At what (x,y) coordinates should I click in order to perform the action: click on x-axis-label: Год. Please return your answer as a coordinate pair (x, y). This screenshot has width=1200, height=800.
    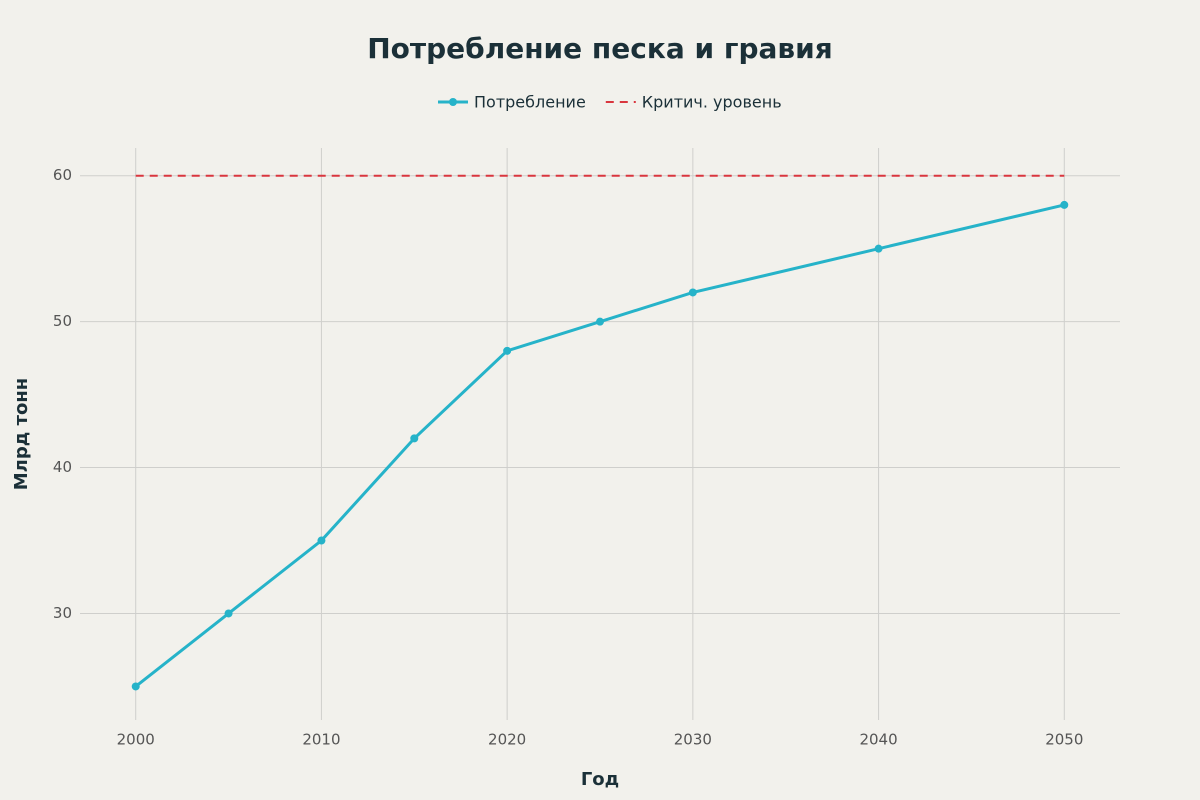
    Looking at the image, I should click on (600, 779).